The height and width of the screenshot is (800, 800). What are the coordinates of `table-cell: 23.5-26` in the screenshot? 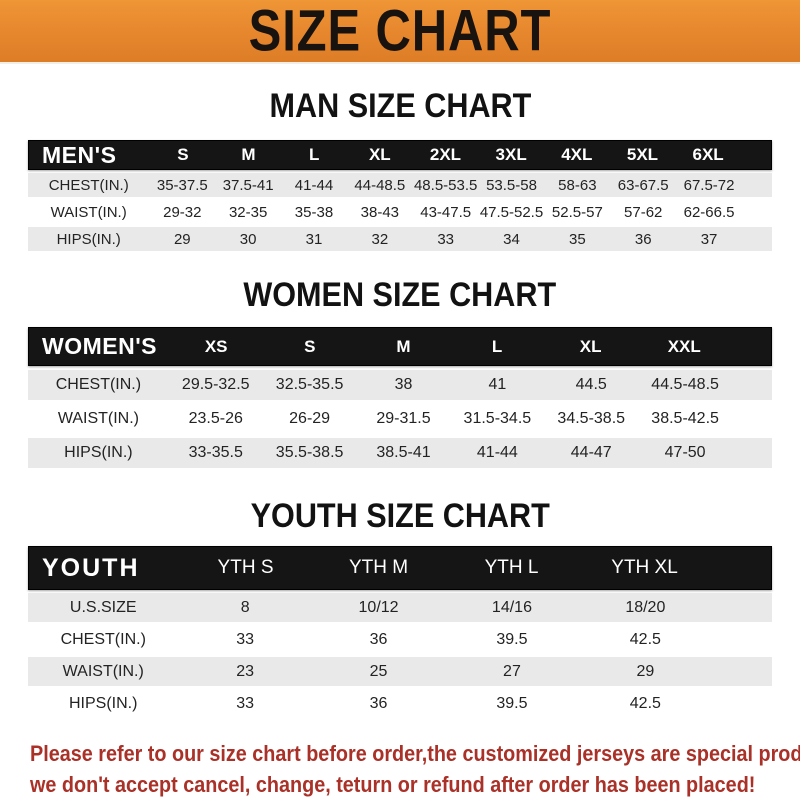 It's located at (215, 418).